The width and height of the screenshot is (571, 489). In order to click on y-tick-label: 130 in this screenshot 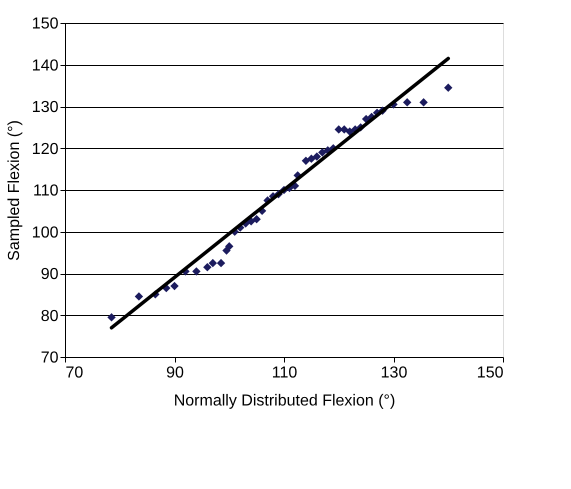, I will do `click(45, 107)`.